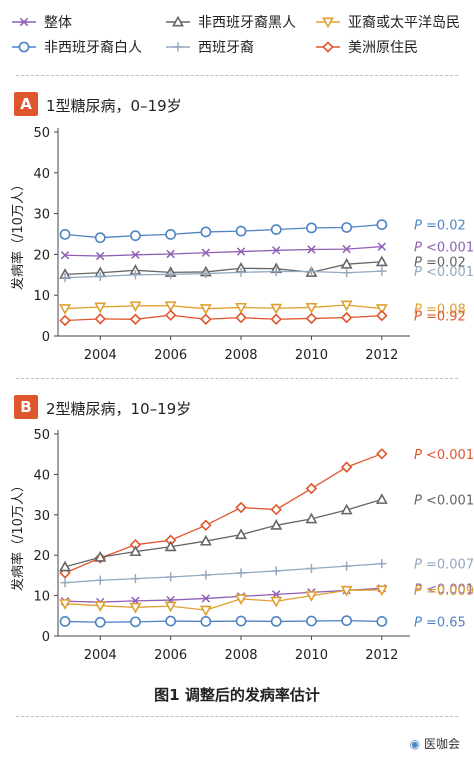 This screenshot has height=762, width=474. I want to click on legend-item-nh-black: 非西班牙裔黑人, so click(231, 22).